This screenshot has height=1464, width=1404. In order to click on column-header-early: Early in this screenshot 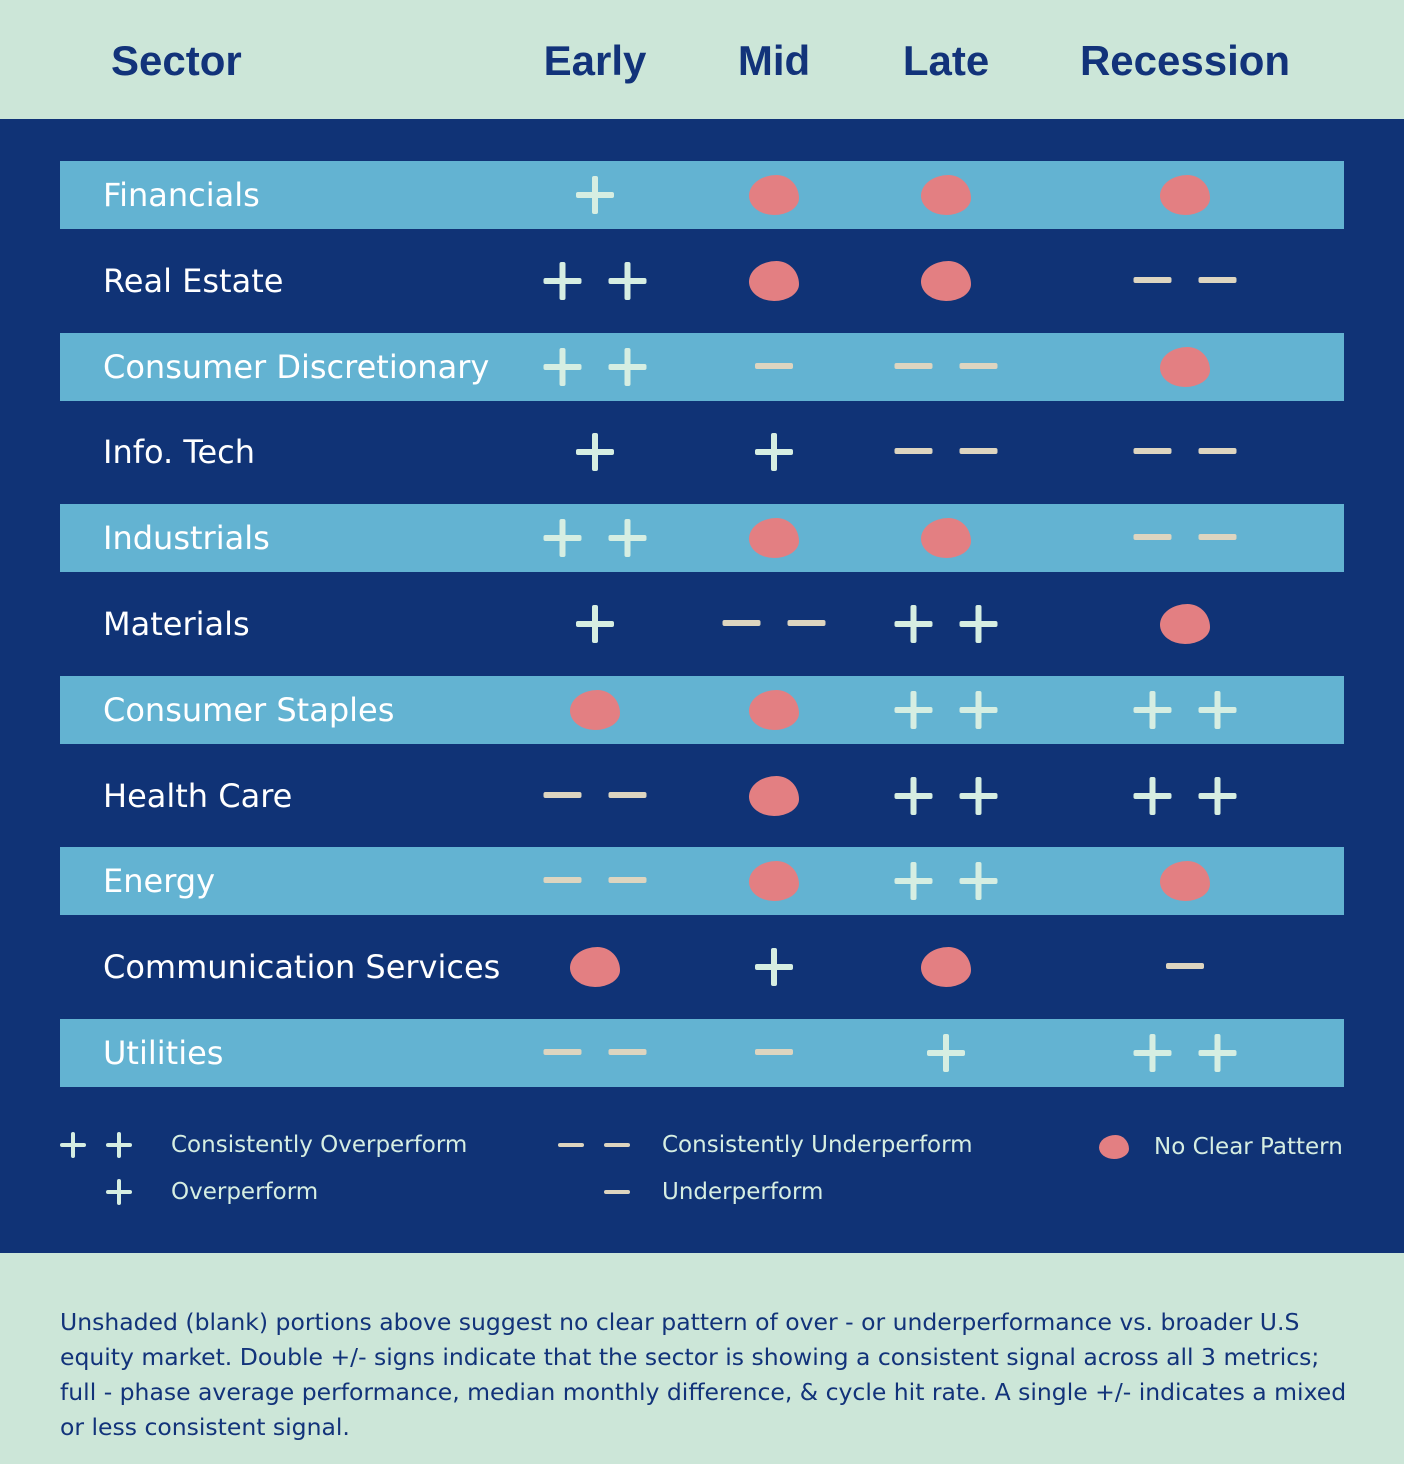, I will do `click(595, 60)`.